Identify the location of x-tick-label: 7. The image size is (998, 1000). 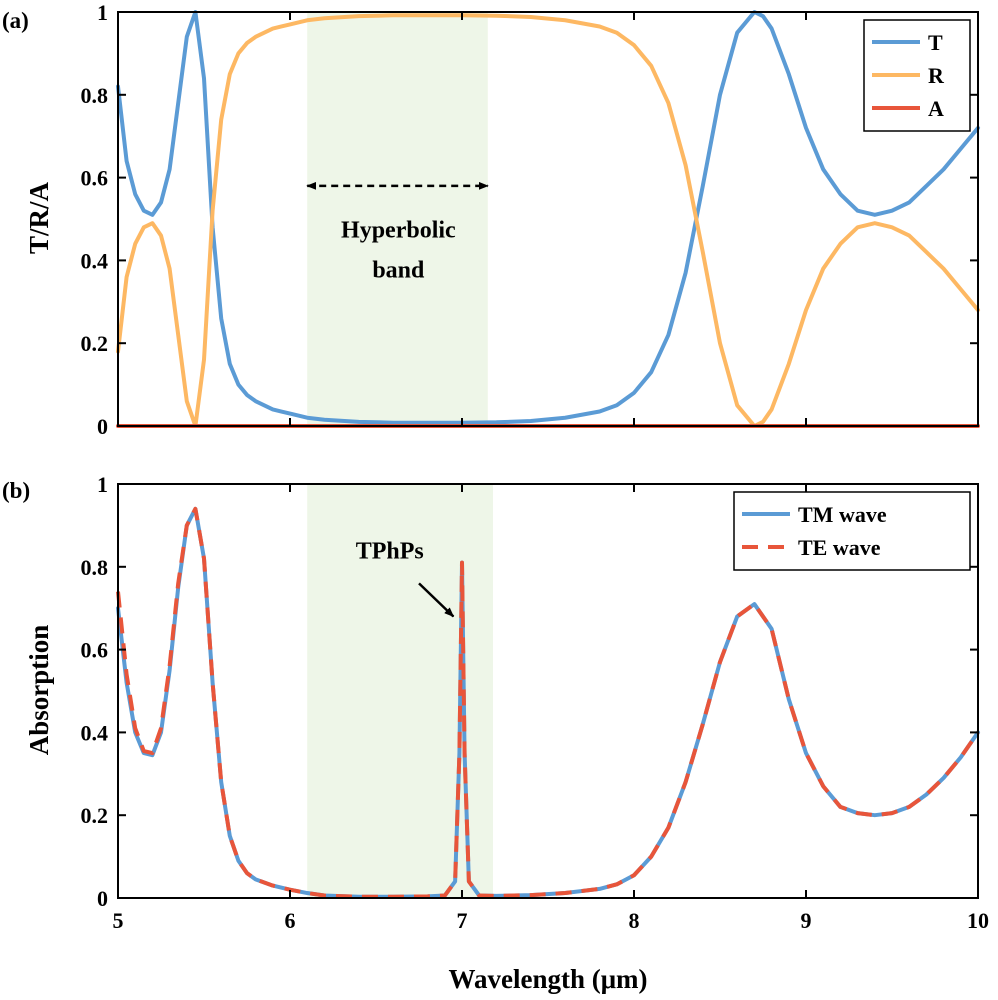
(462, 920).